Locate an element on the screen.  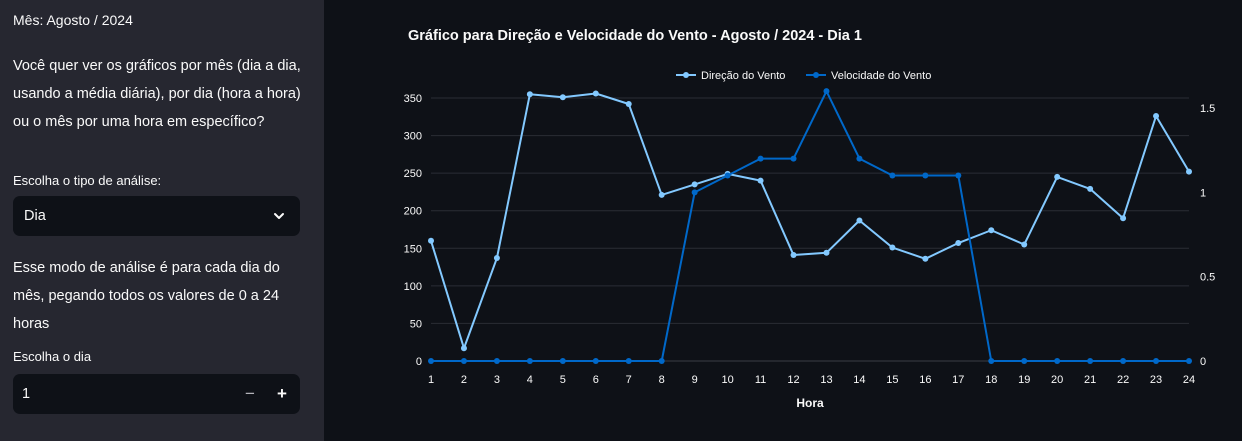
y-left-tick-label: 350 is located at coordinates (413, 99).